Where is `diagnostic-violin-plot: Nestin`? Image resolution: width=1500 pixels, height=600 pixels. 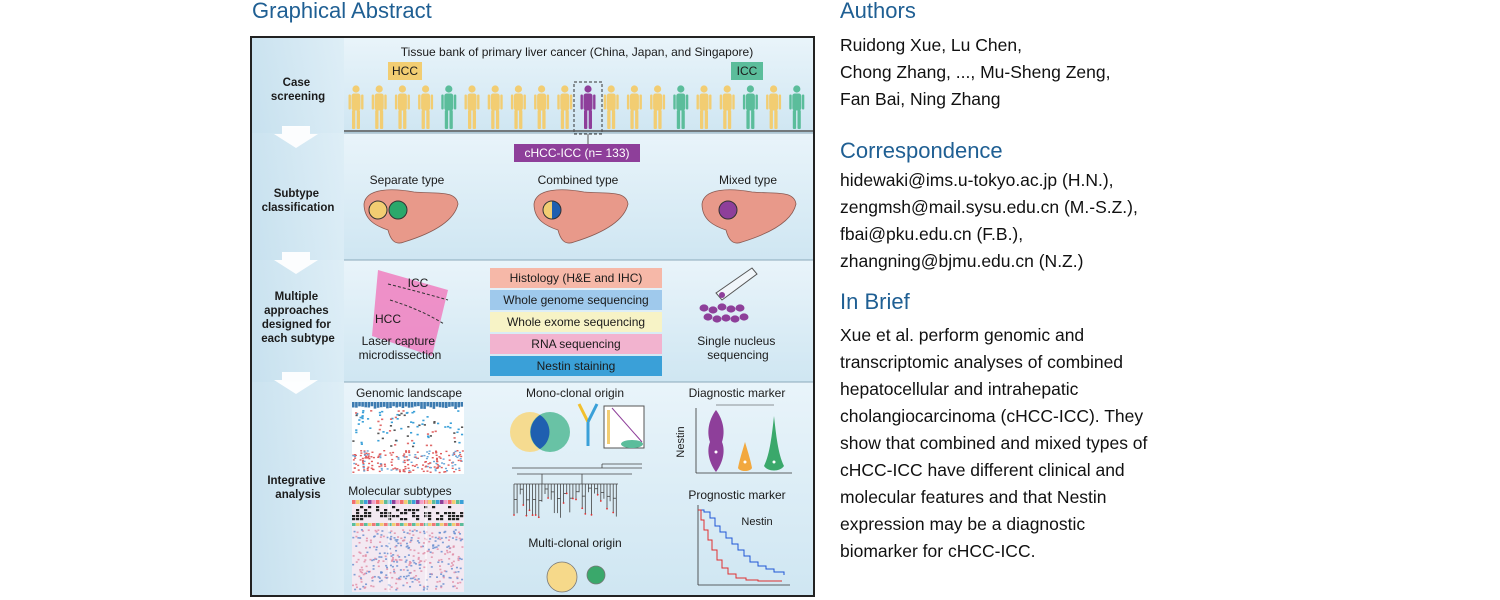 diagnostic-violin-plot: Nestin is located at coordinates (733, 439).